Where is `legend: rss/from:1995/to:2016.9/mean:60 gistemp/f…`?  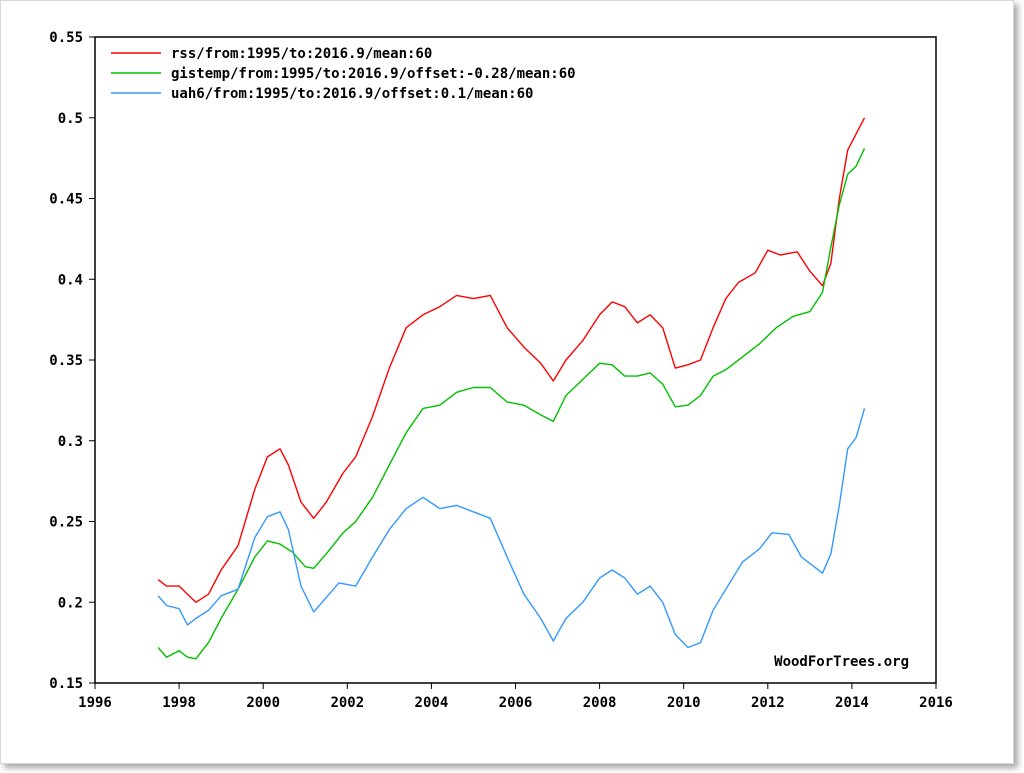
legend: rss/from:1995/to:2016.9/mean:60 gistemp/f… is located at coordinates (343, 74).